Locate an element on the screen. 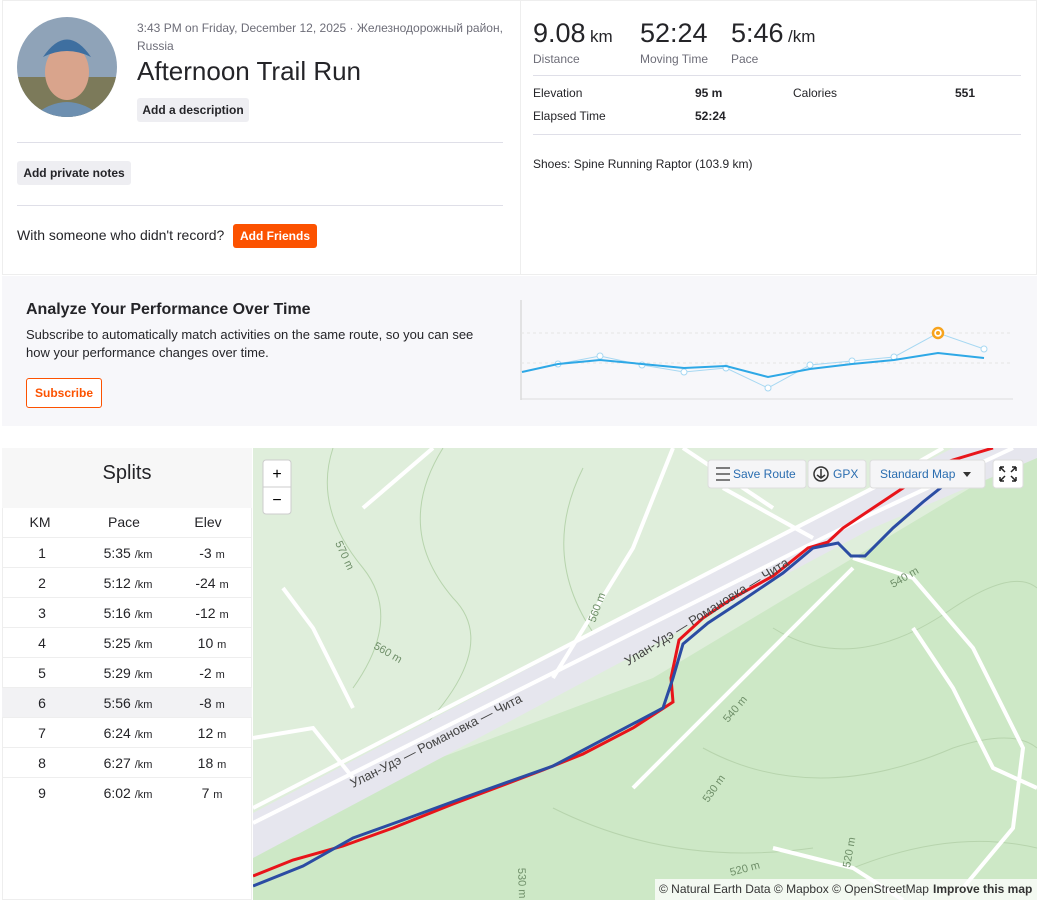 The image size is (1055, 901). improve-map-link: Improve this map is located at coordinates (982, 889).